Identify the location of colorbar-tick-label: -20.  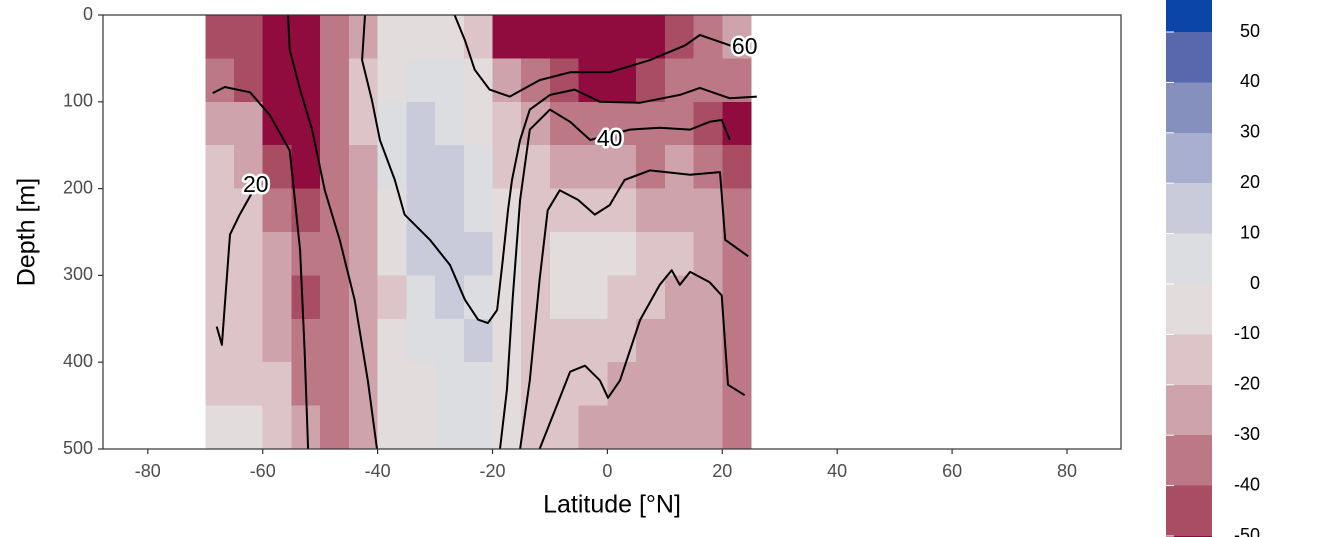
(1247, 384).